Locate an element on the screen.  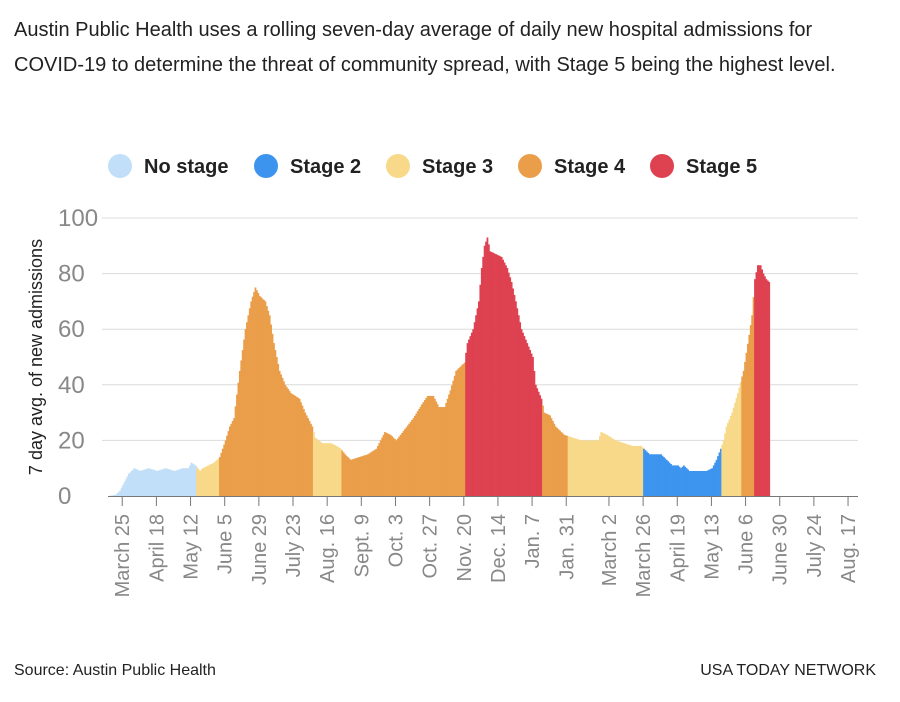
legend: No stage Stage 2 Stage 3 Stage 4 Stage 5 is located at coordinates (432, 166).